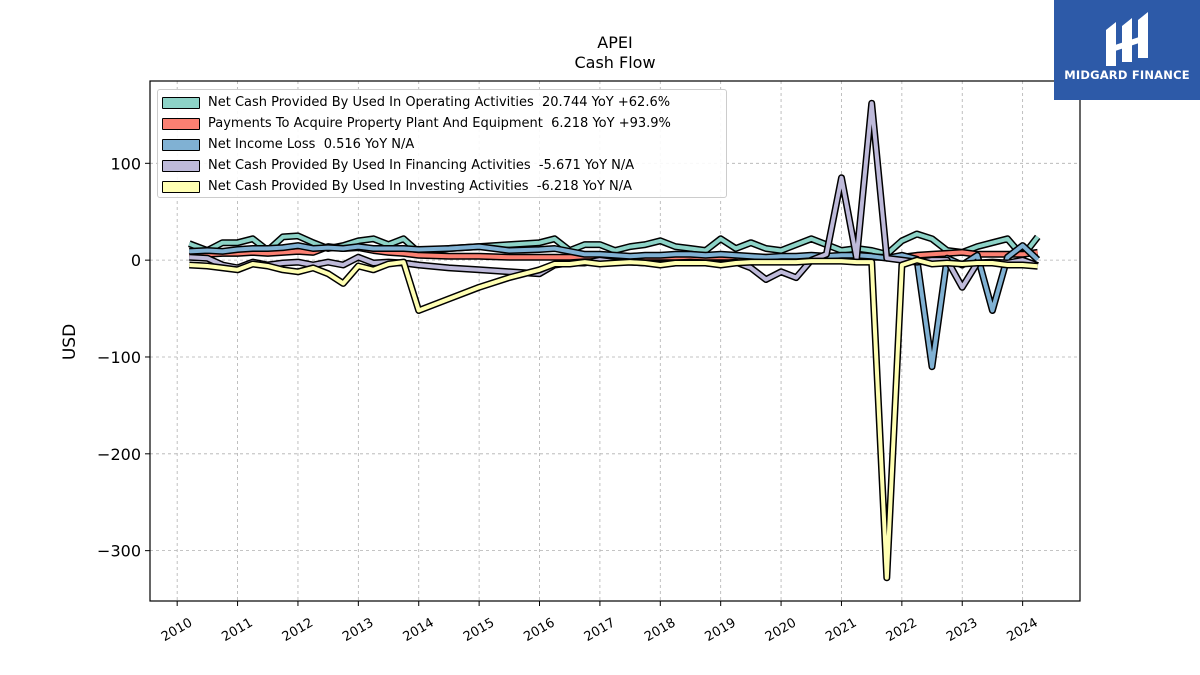  What do you see at coordinates (1127, 39) in the screenshot?
I see `midgard-logo-icon` at bounding box center [1127, 39].